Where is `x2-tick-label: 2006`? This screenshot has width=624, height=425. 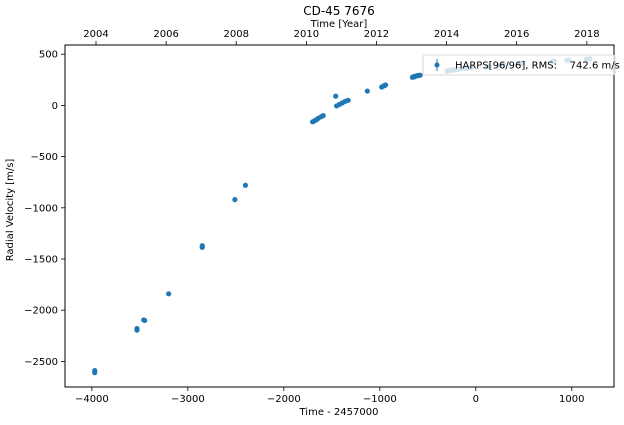 x2-tick-label: 2006 is located at coordinates (165, 34).